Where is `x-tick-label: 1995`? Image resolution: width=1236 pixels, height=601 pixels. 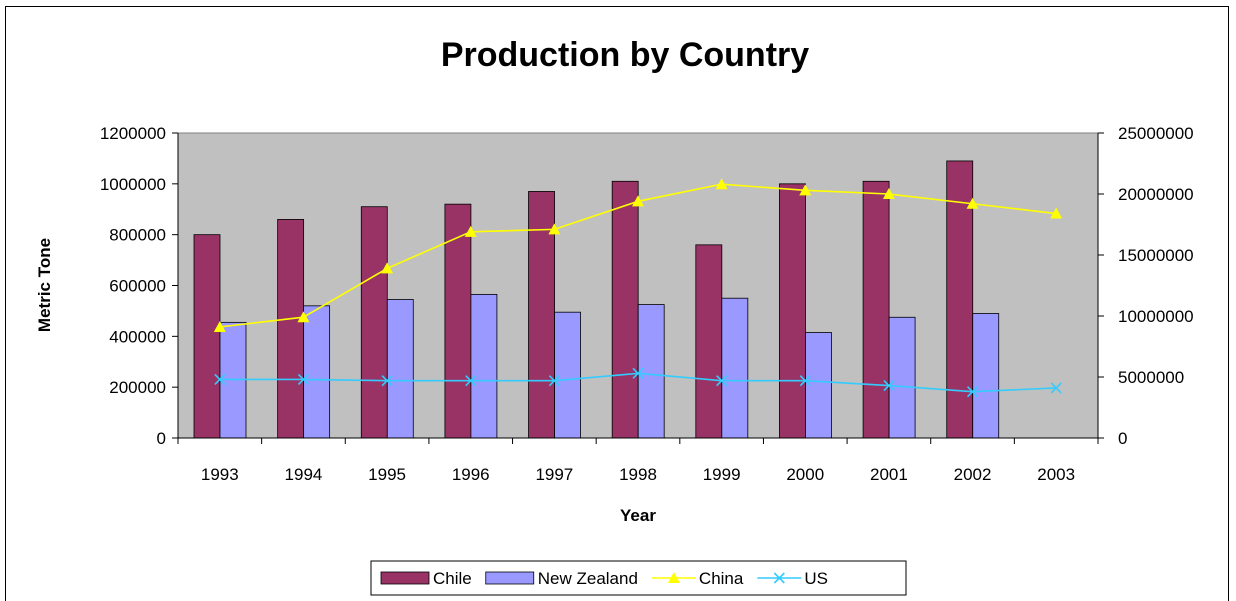
x-tick-label: 1995 is located at coordinates (387, 474).